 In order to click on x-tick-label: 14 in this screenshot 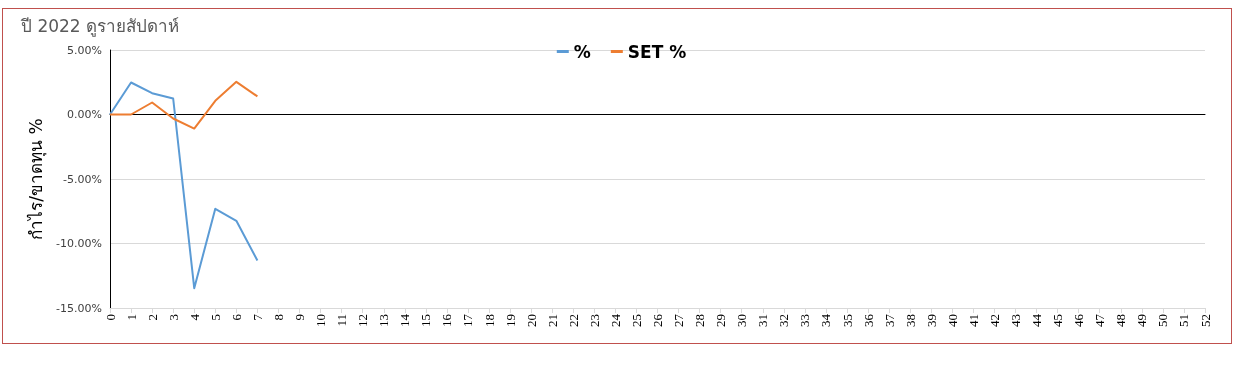, I will do `click(405, 320)`.